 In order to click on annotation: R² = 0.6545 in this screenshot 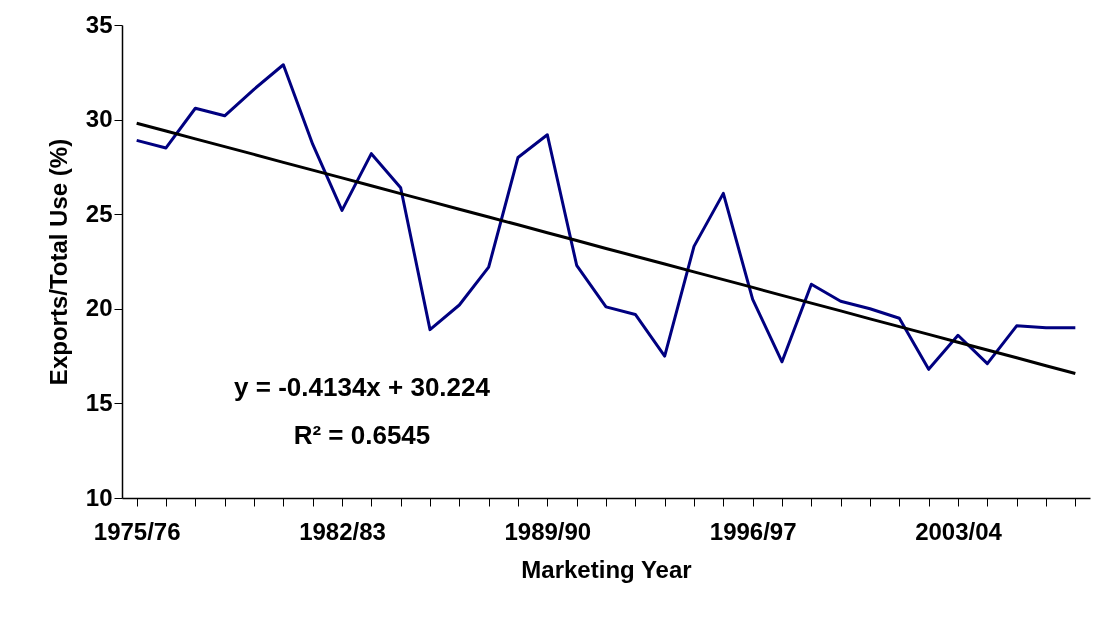, I will do `click(362, 435)`.